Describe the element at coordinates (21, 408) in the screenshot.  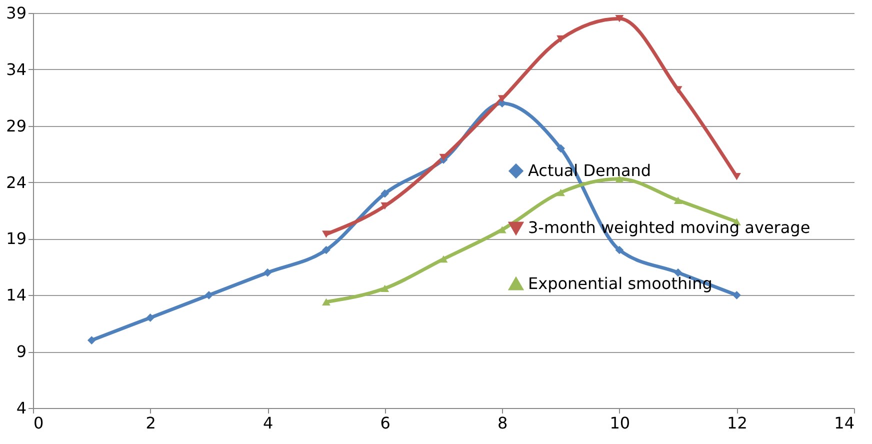
I see `y-tick-label: 4` at that location.